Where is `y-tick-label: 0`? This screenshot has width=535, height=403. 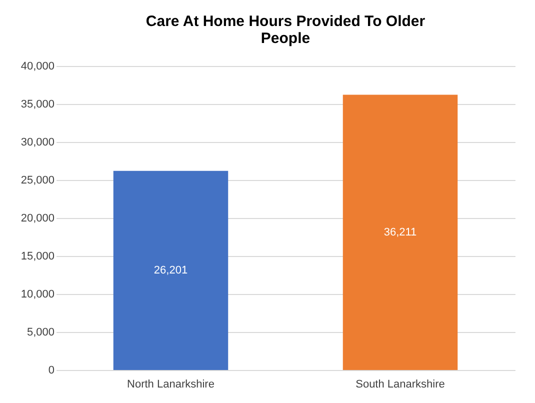
y-tick-label: 0 is located at coordinates (51, 370).